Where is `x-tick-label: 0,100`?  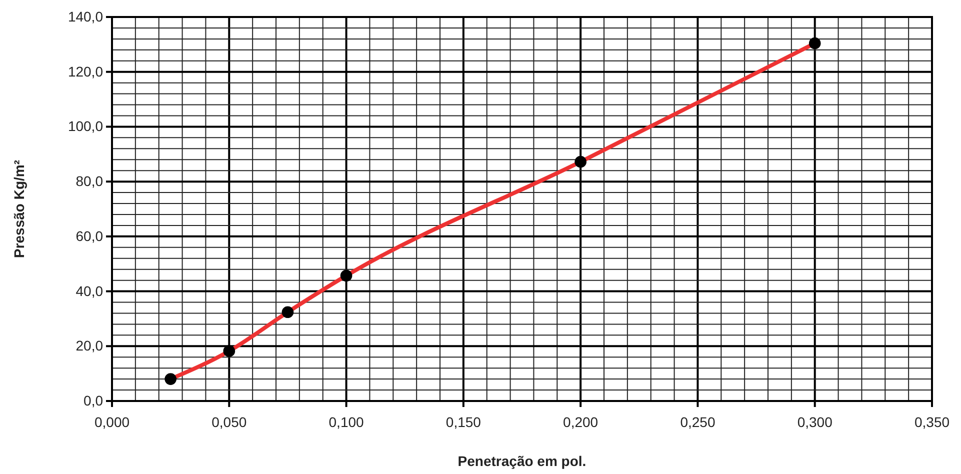
x-tick-label: 0,100 is located at coordinates (346, 422).